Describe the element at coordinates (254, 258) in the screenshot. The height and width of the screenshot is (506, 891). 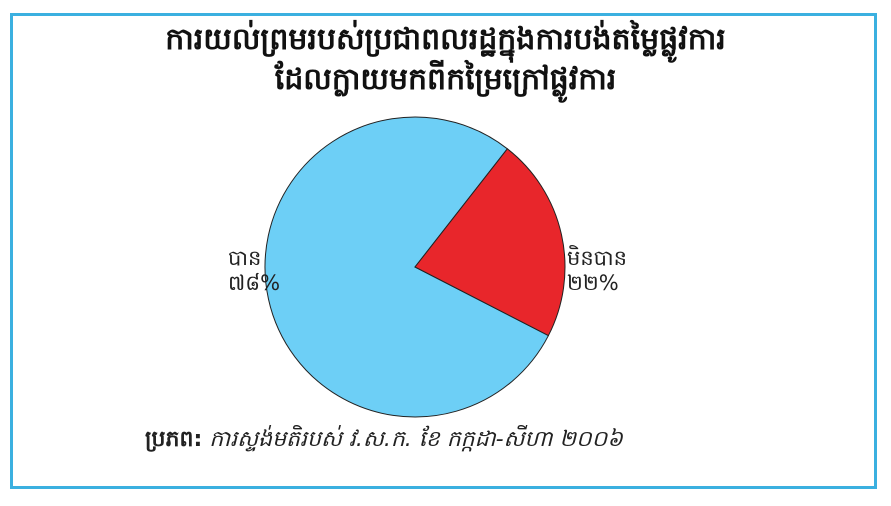
I see `slice-label-yes-name: បាន` at that location.